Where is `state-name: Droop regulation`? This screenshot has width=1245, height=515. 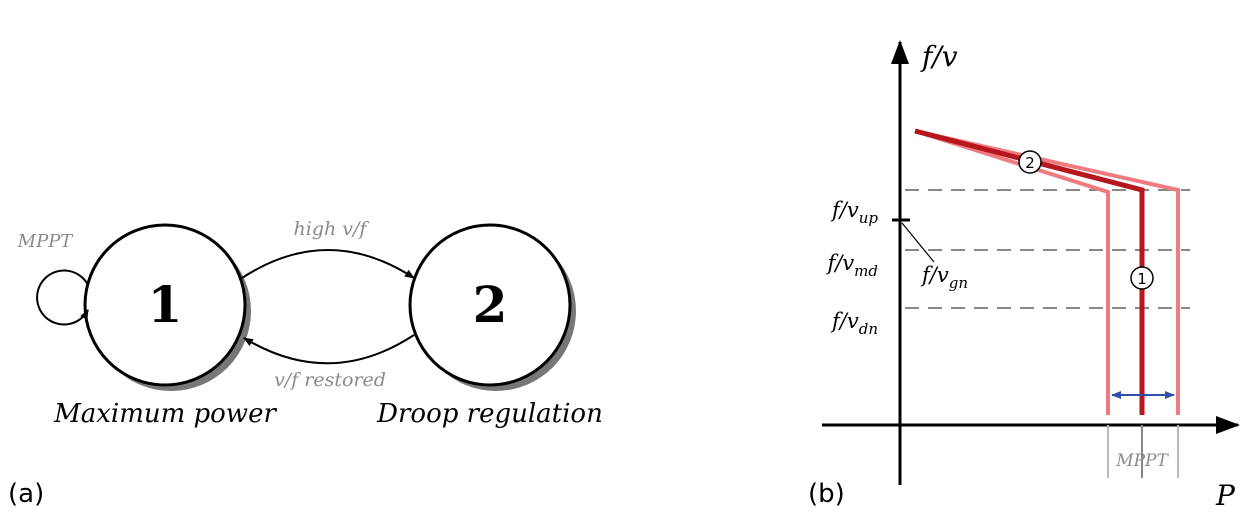 state-name: Droop regulation is located at coordinates (489, 414).